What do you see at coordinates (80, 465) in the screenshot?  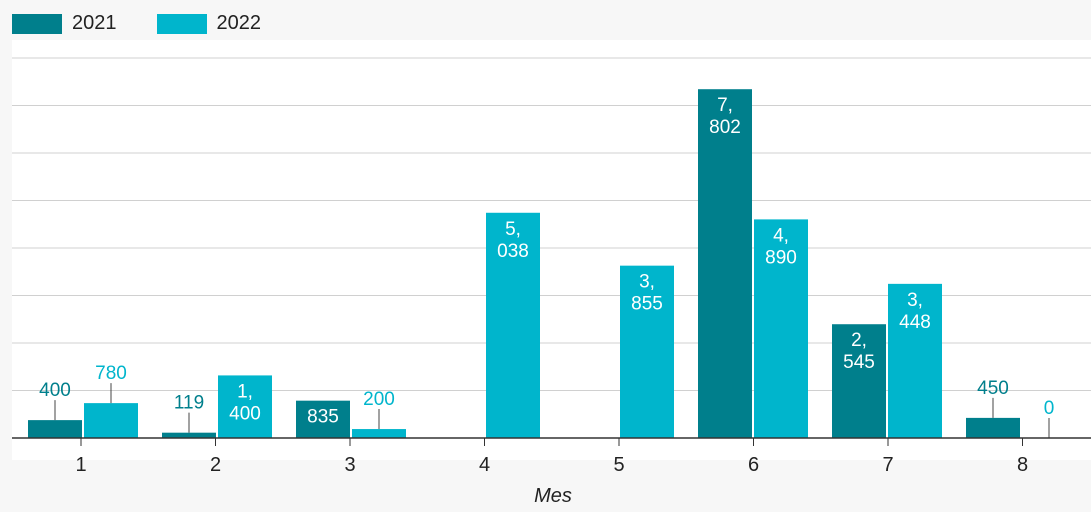 I see `x-tick-label-1: 1` at bounding box center [80, 465].